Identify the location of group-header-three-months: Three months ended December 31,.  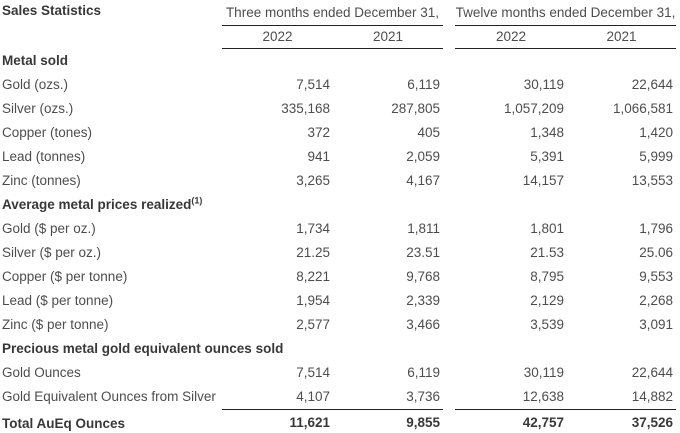
(332, 13).